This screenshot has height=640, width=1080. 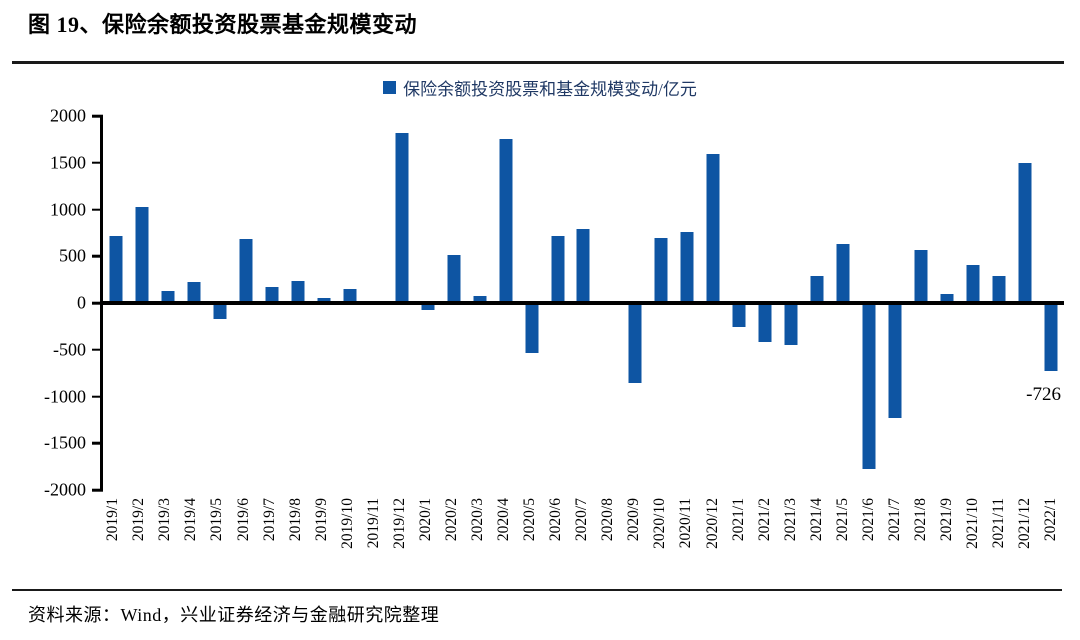 I want to click on x-tick-slot: 2020/12, so click(x=712, y=542).